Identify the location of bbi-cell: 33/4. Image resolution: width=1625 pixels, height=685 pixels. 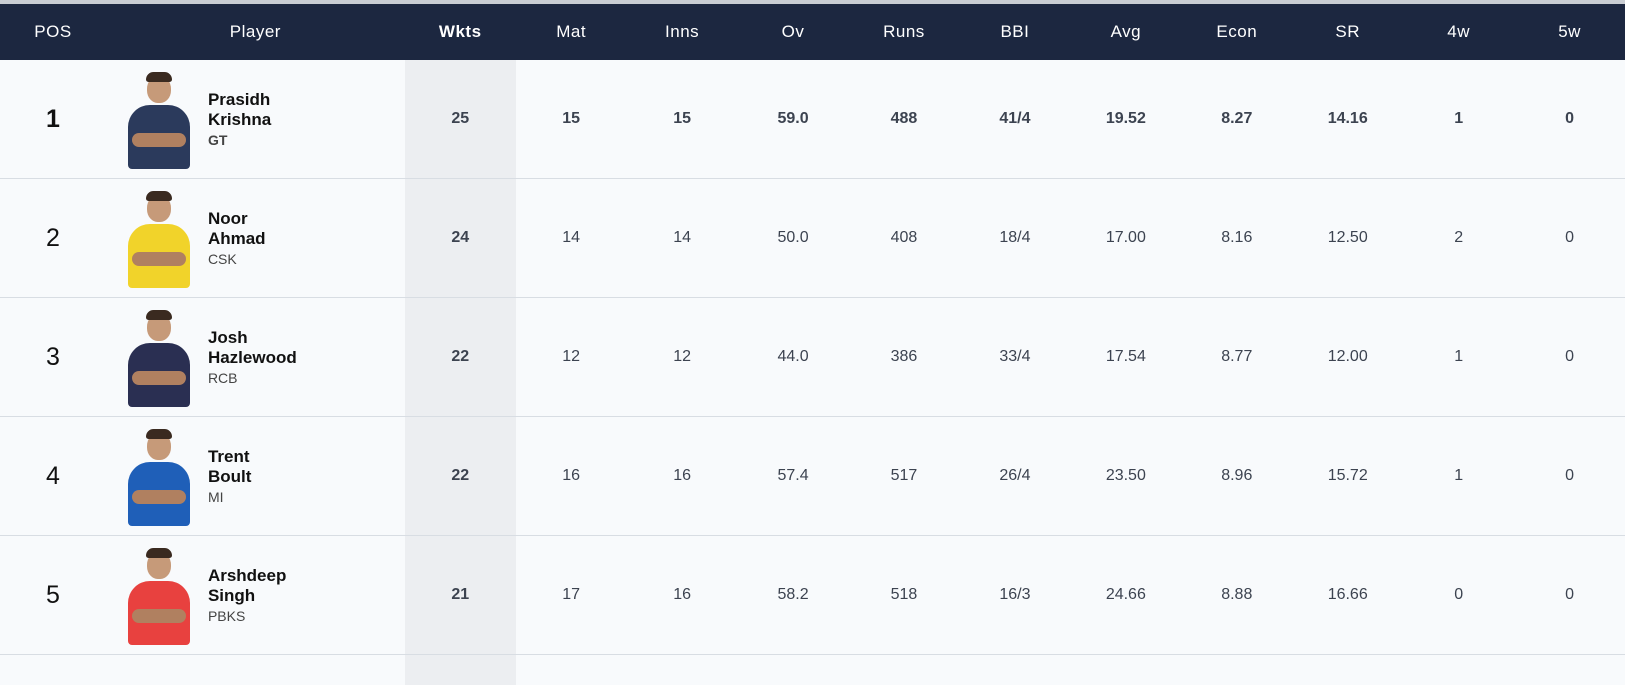
(1015, 356).